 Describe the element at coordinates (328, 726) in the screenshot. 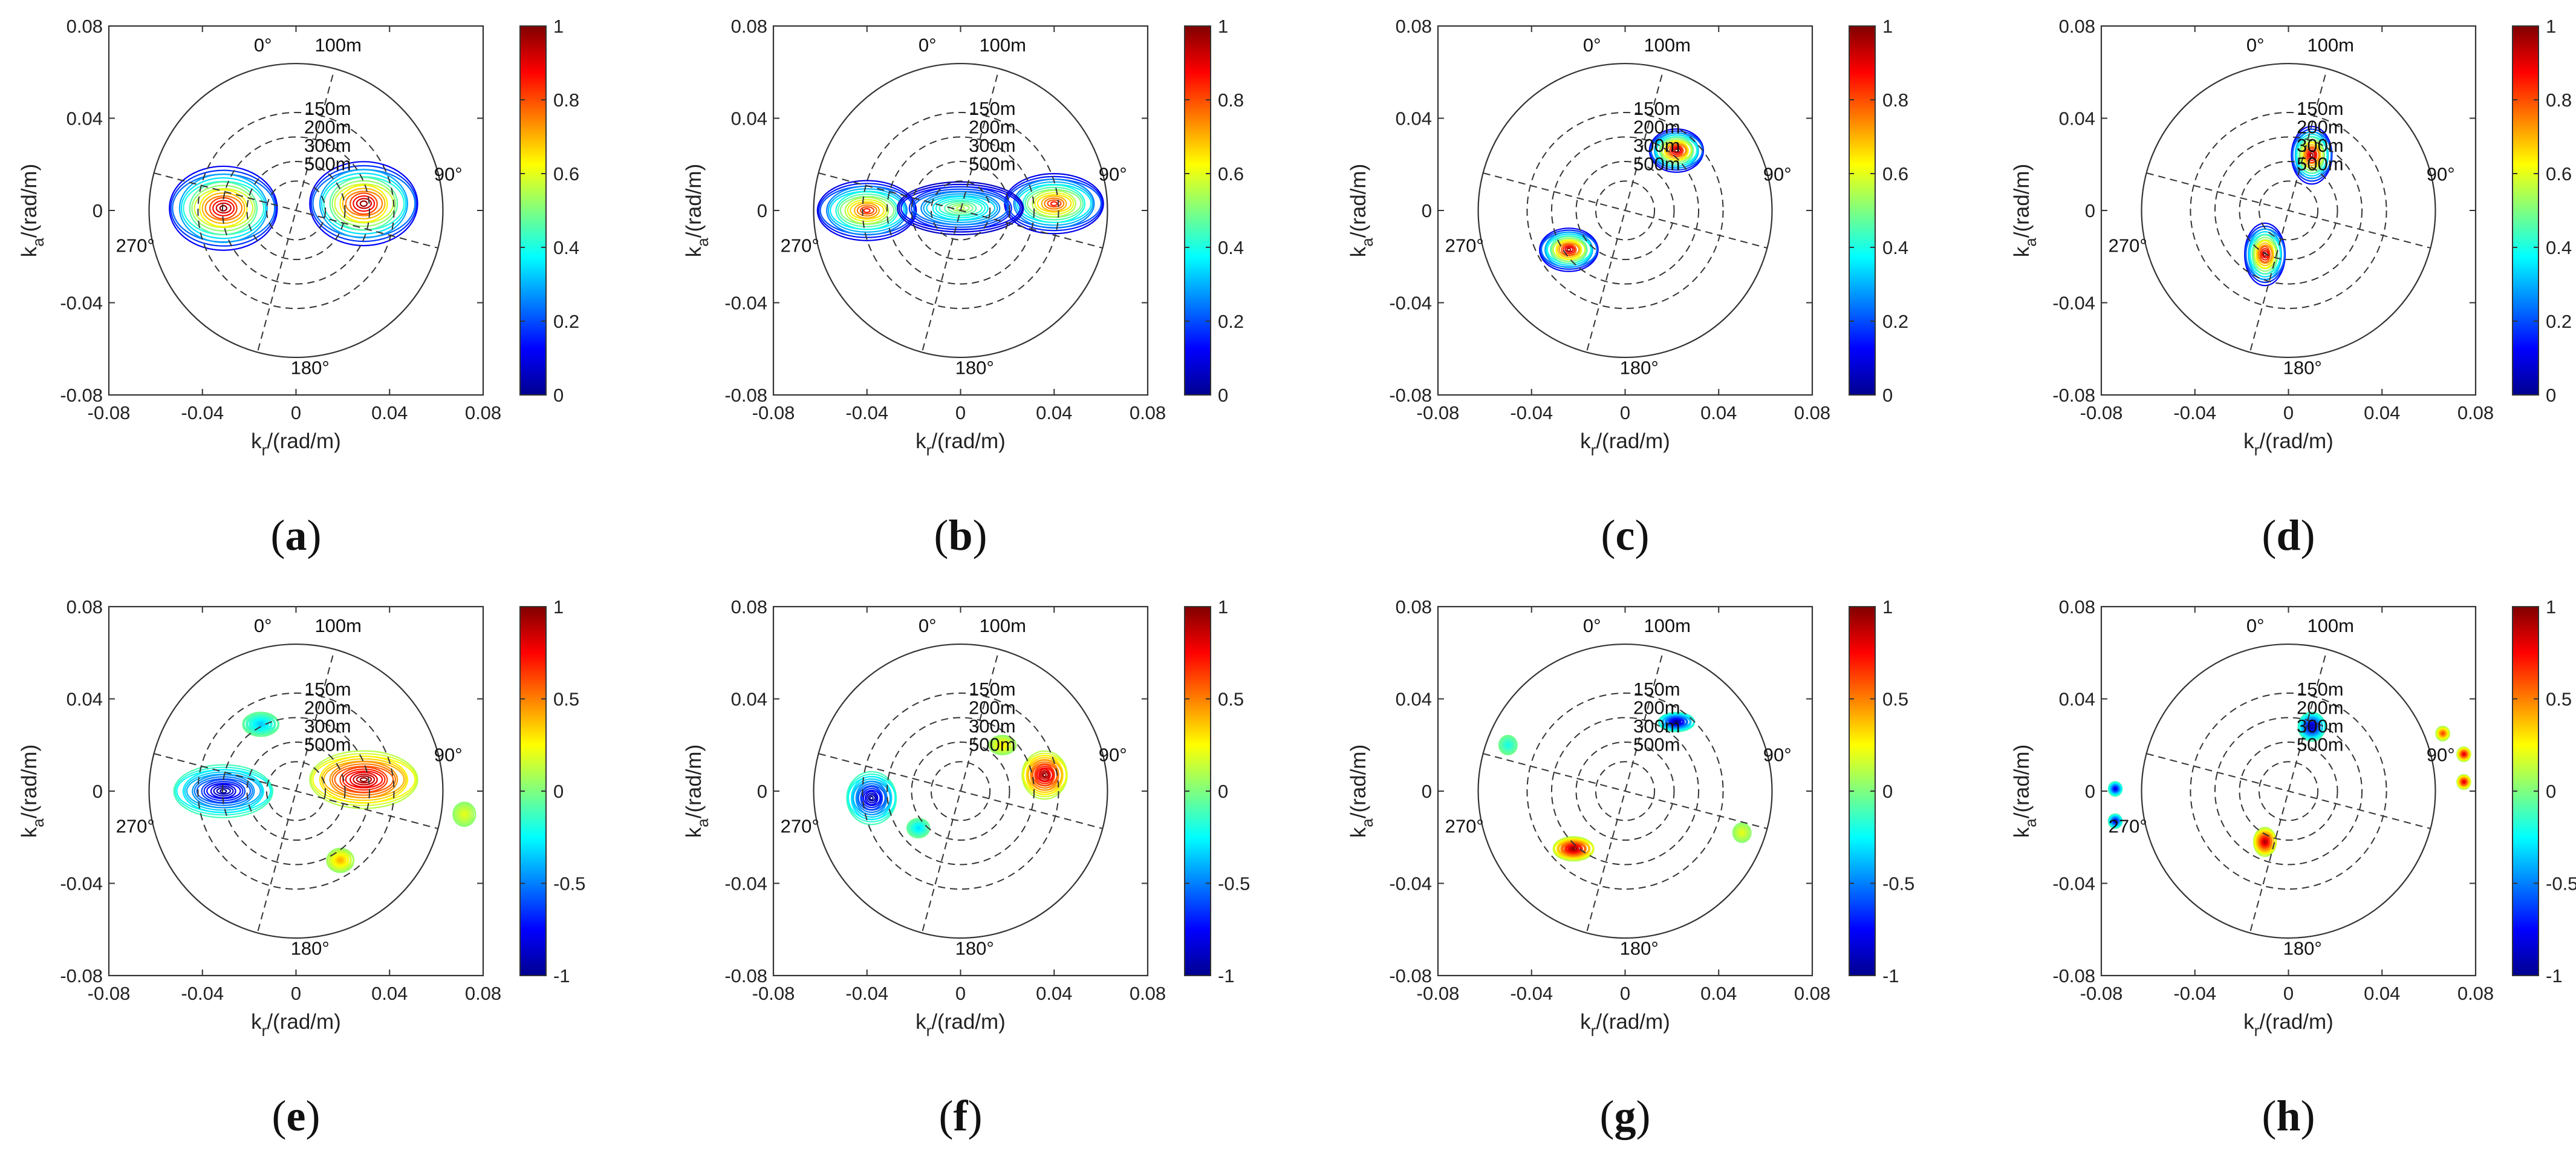

I see `ring-label: 300m` at that location.